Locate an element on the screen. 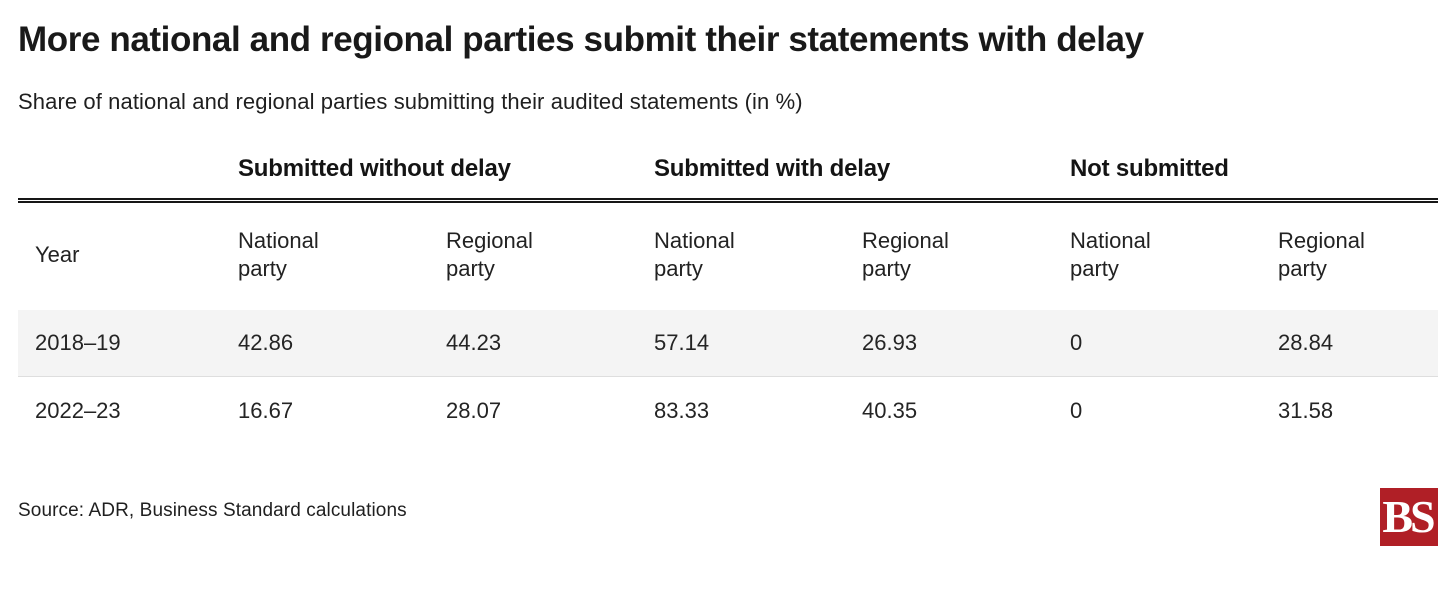  table-cell: 42.86 is located at coordinates (266, 343).